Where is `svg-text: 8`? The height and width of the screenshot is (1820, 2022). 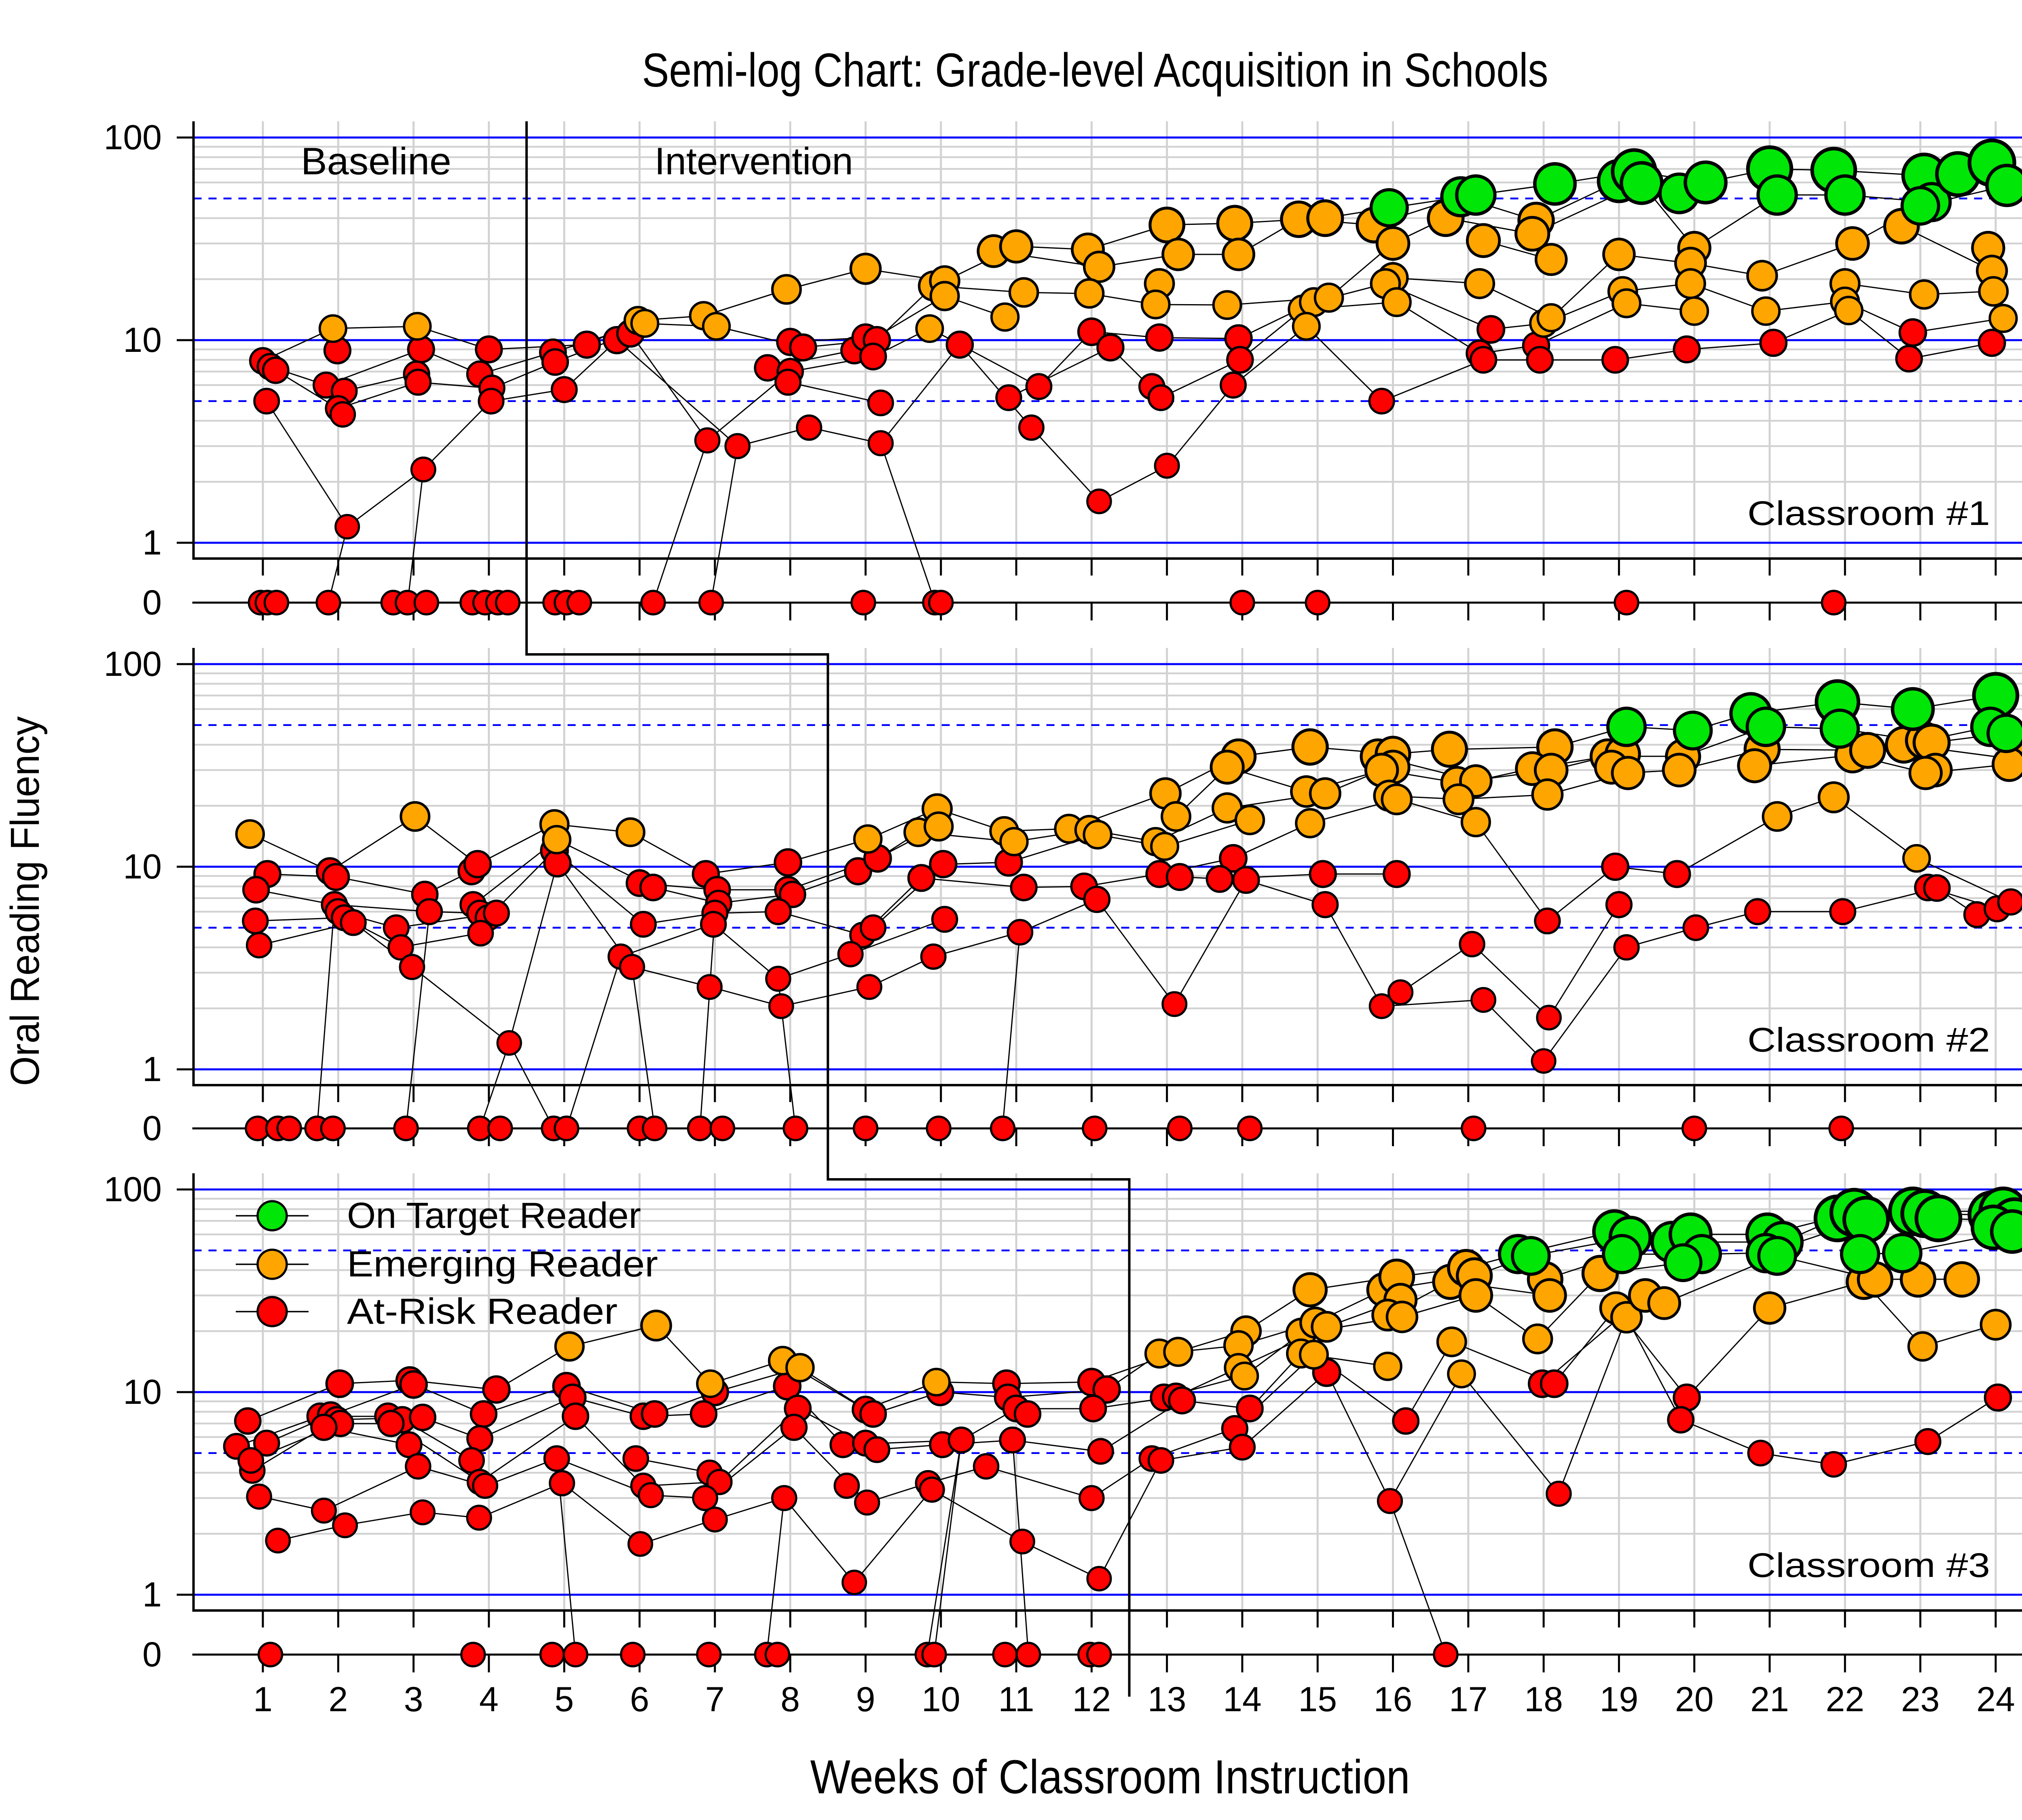 svg-text: 8 is located at coordinates (790, 1699).